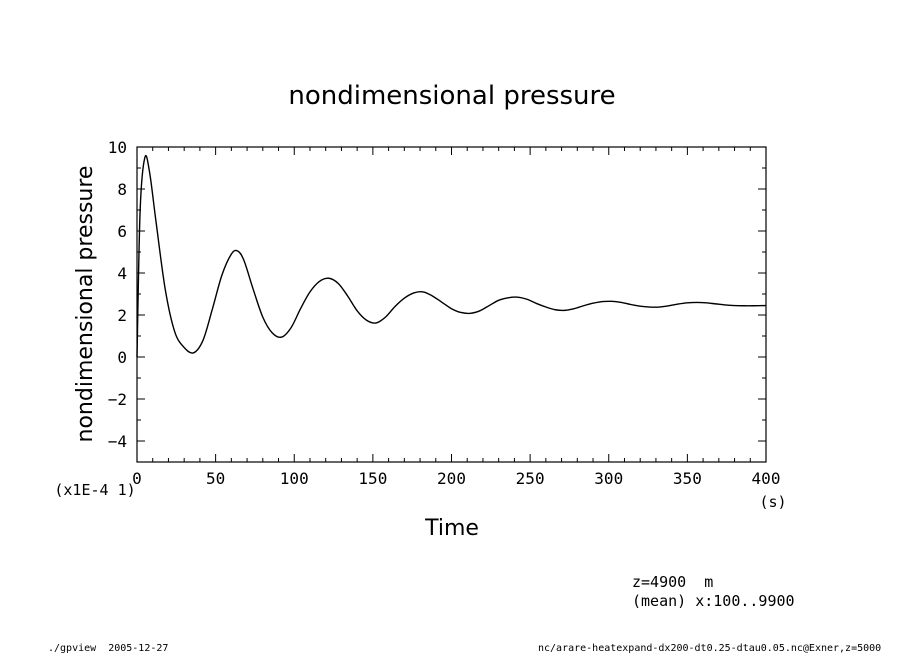 The height and width of the screenshot is (654, 904). Describe the element at coordinates (117, 147) in the screenshot. I see `y-tick-label: 10` at that location.